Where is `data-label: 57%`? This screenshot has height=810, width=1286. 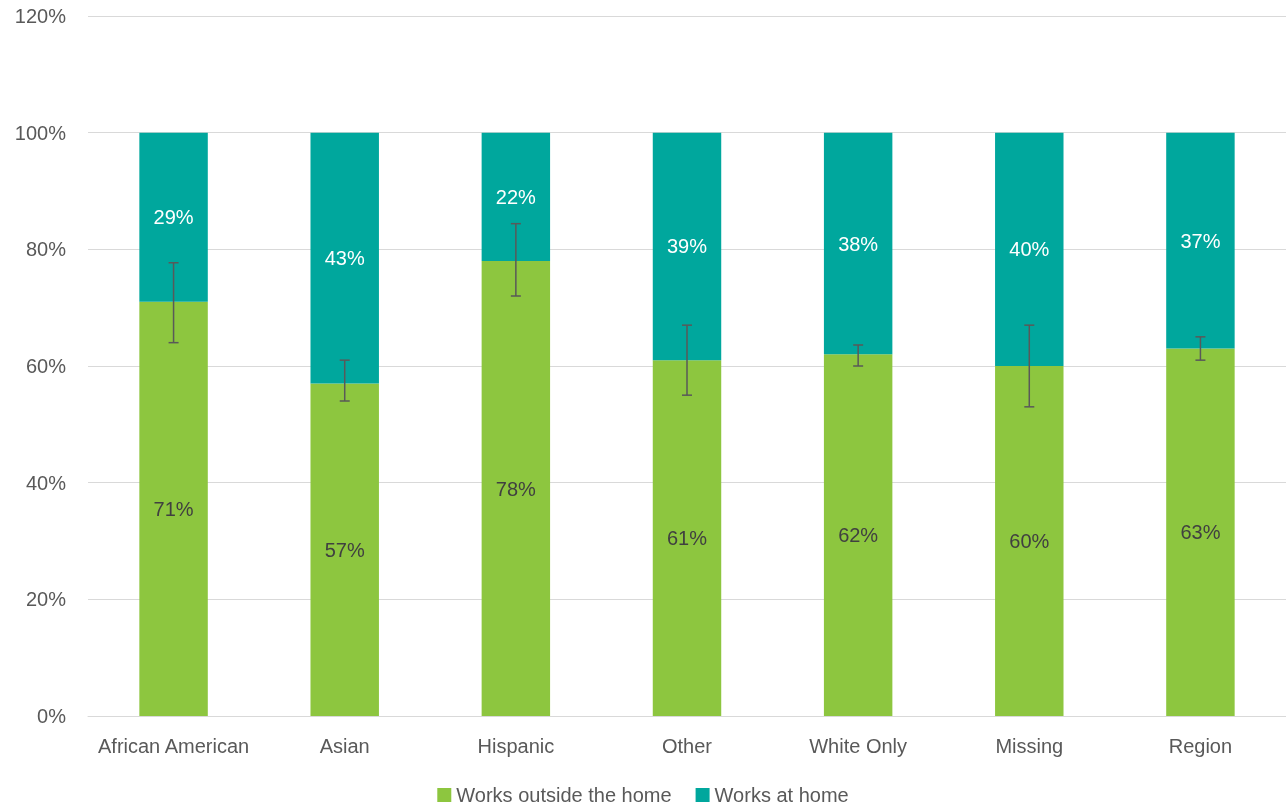
data-label: 57% is located at coordinates (344, 549).